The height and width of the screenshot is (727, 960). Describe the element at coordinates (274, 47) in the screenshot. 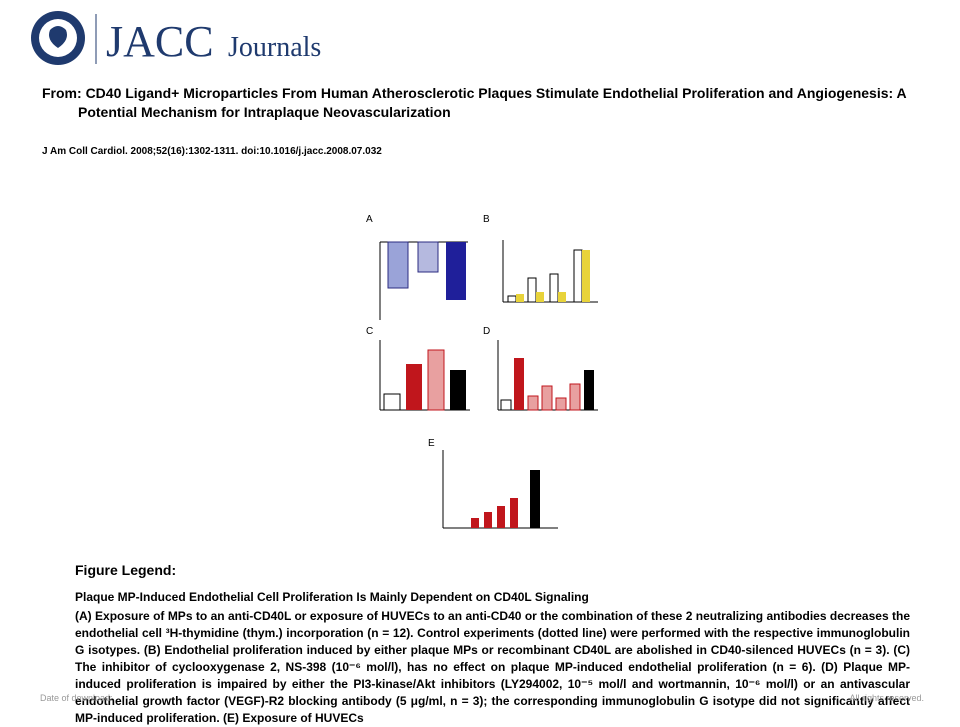

I see `brand-suffix: Journals` at that location.